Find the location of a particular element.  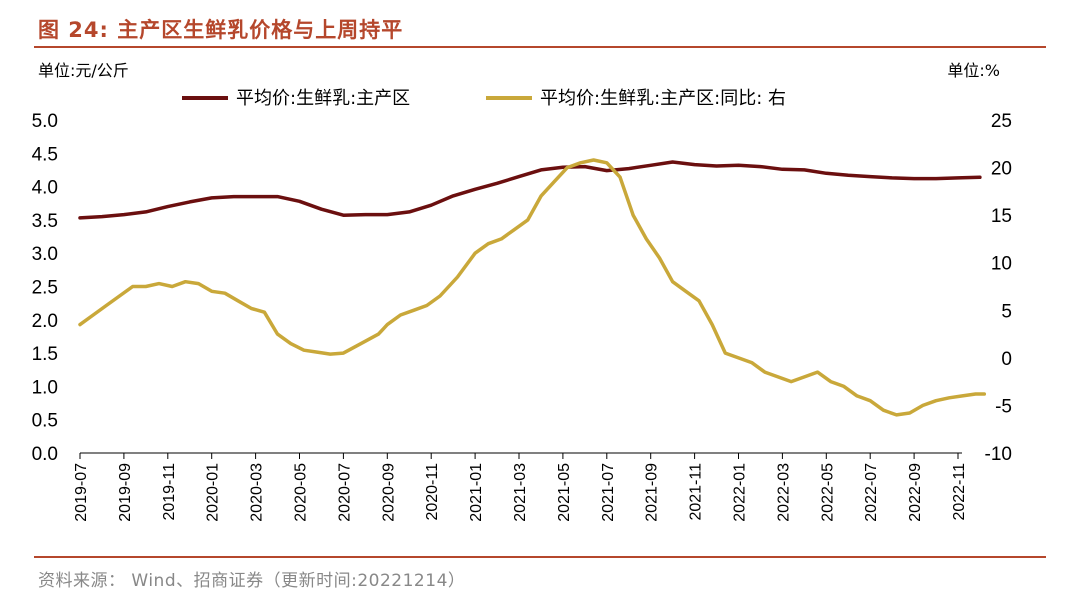

x-tick-label: 2022-09 is located at coordinates (915, 492).